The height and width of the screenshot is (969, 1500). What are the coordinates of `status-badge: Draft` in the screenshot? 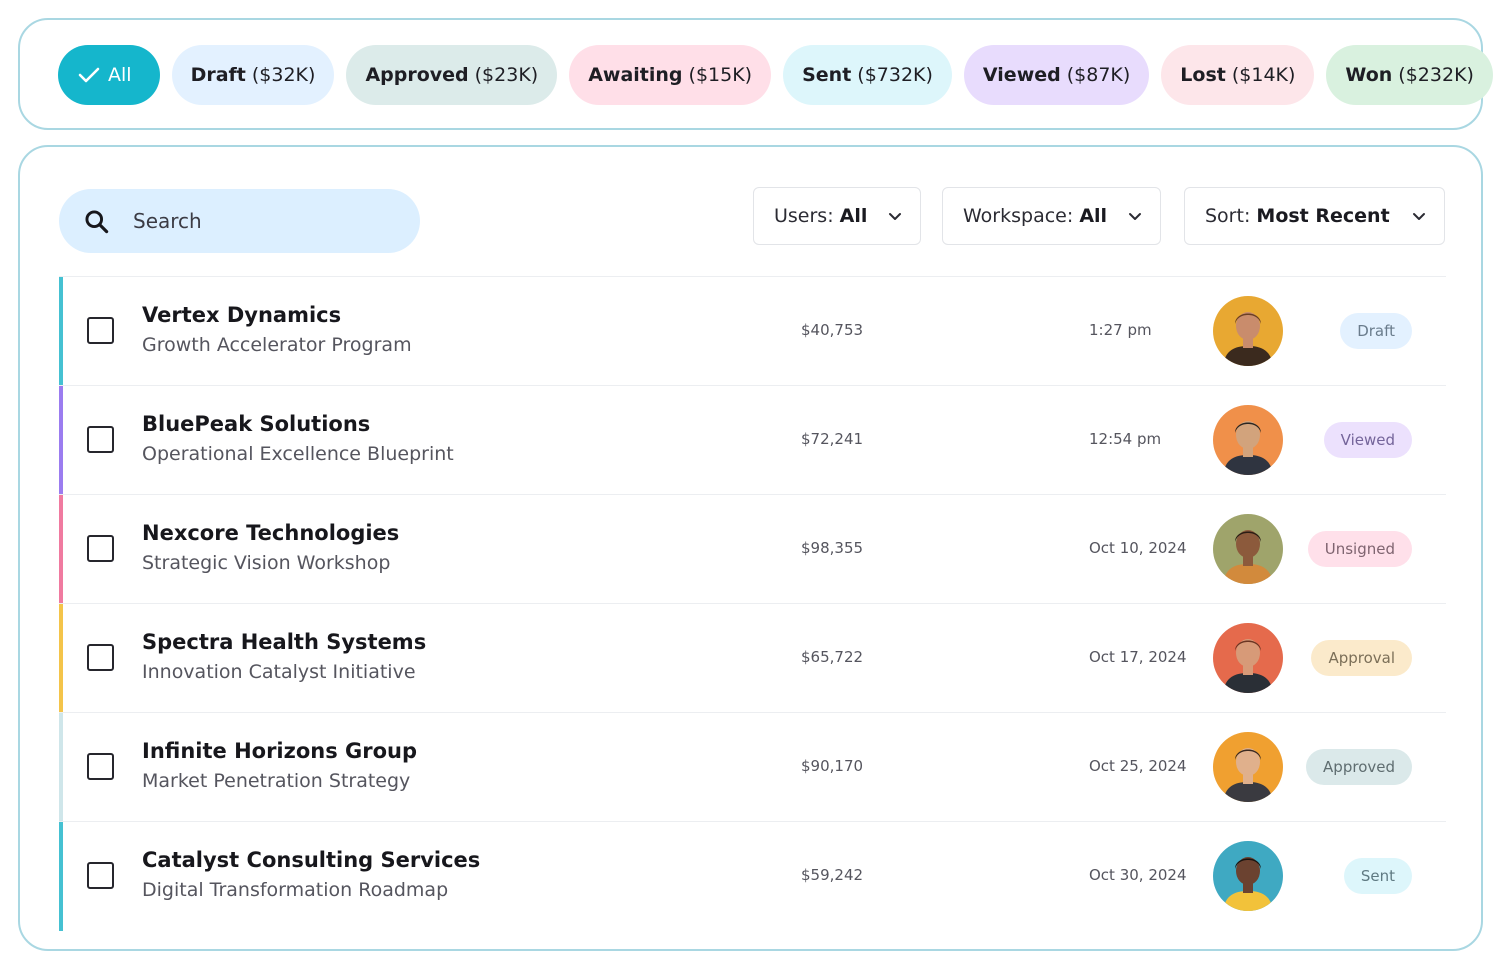 It's located at (1376, 331).